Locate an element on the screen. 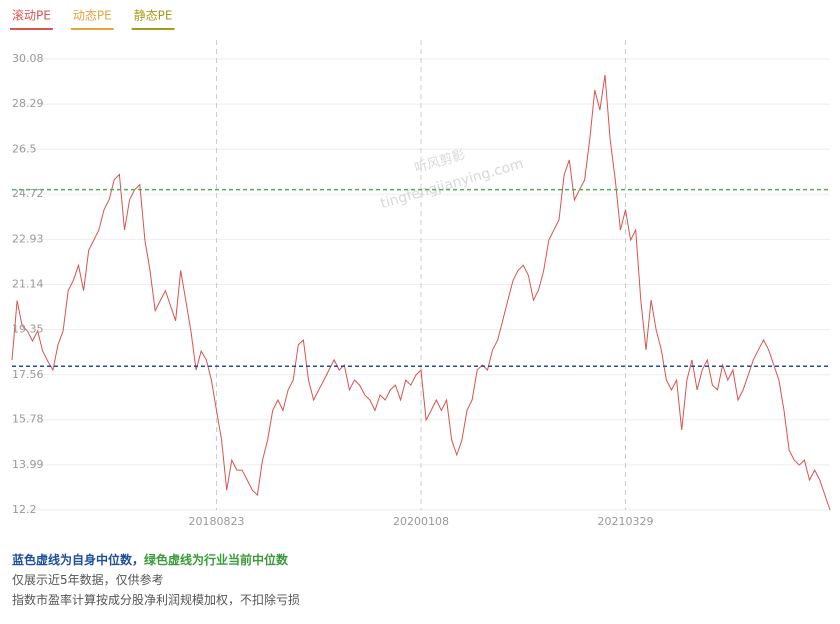  y-tick-label: 17.56 is located at coordinates (28, 374).